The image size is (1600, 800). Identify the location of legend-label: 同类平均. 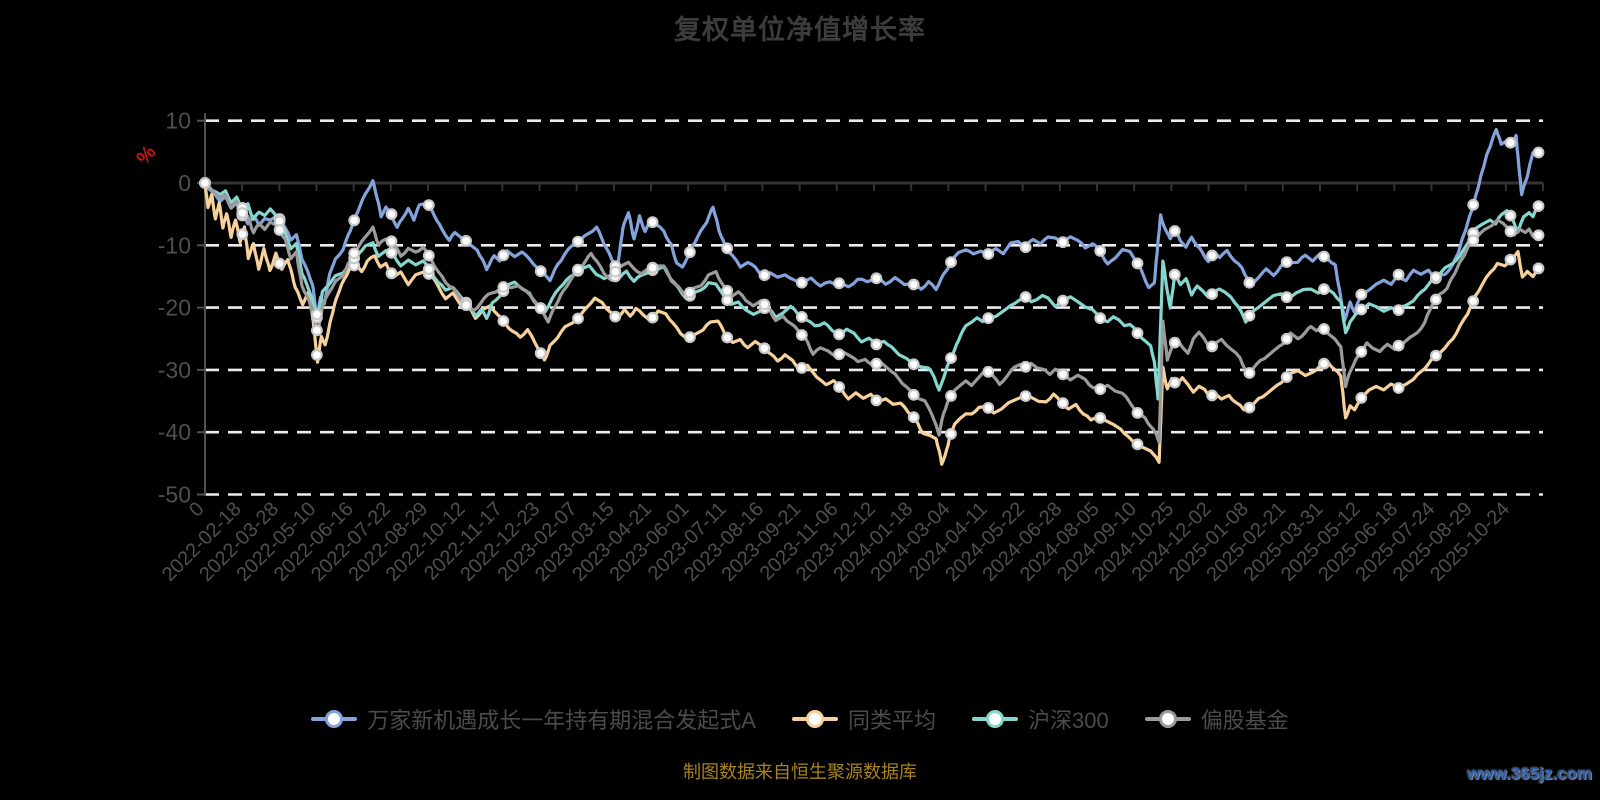
(891, 720).